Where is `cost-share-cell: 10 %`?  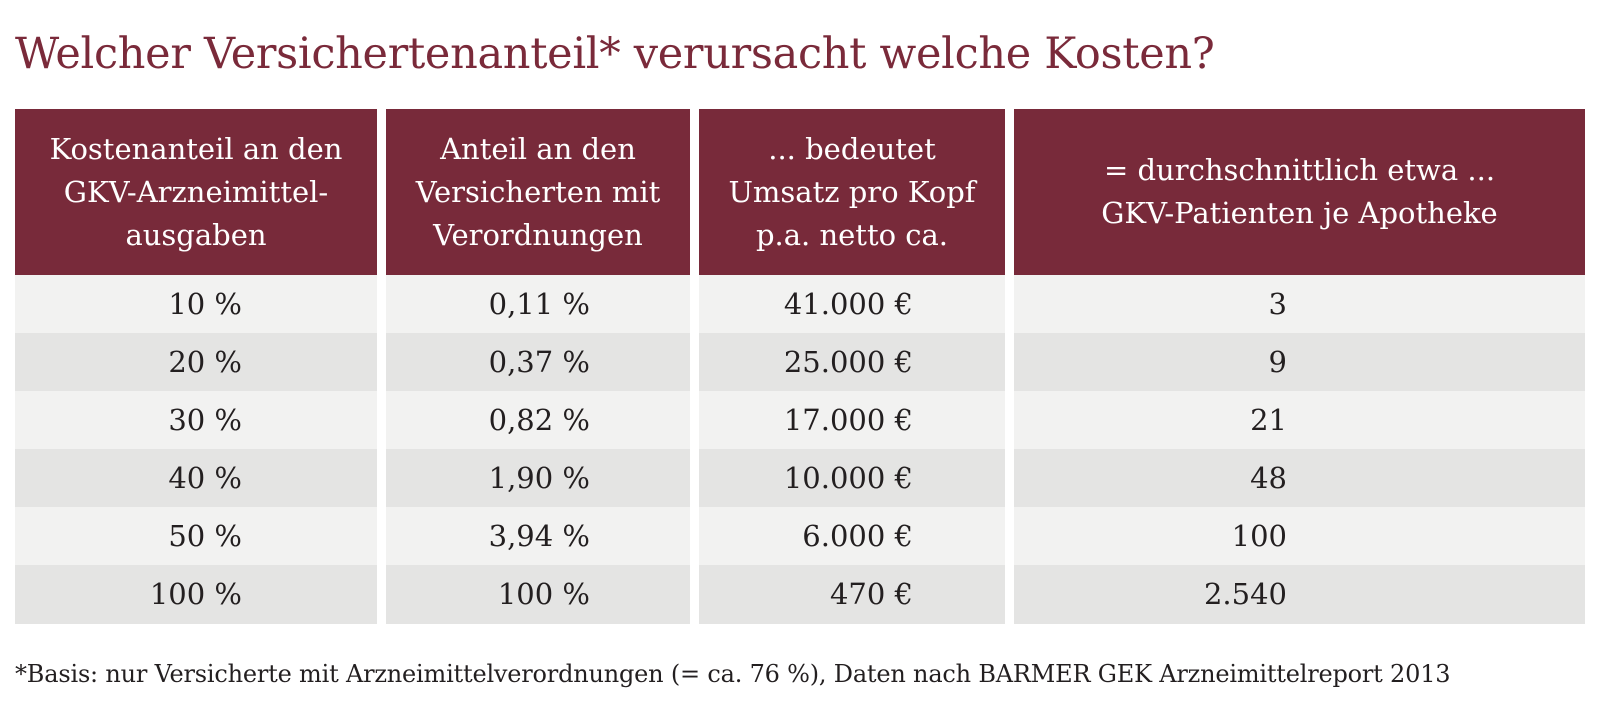
cost-share-cell: 10 % is located at coordinates (196, 304).